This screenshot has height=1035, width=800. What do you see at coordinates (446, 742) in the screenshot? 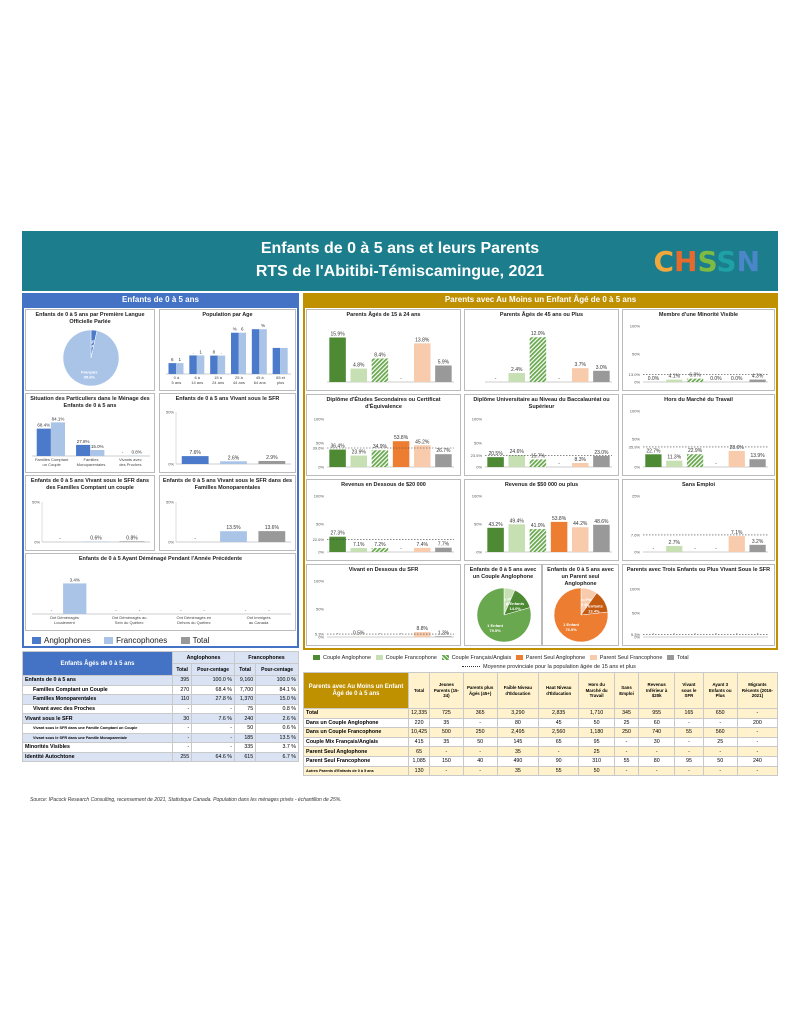
I see `table-cell: 35` at bounding box center [446, 742].